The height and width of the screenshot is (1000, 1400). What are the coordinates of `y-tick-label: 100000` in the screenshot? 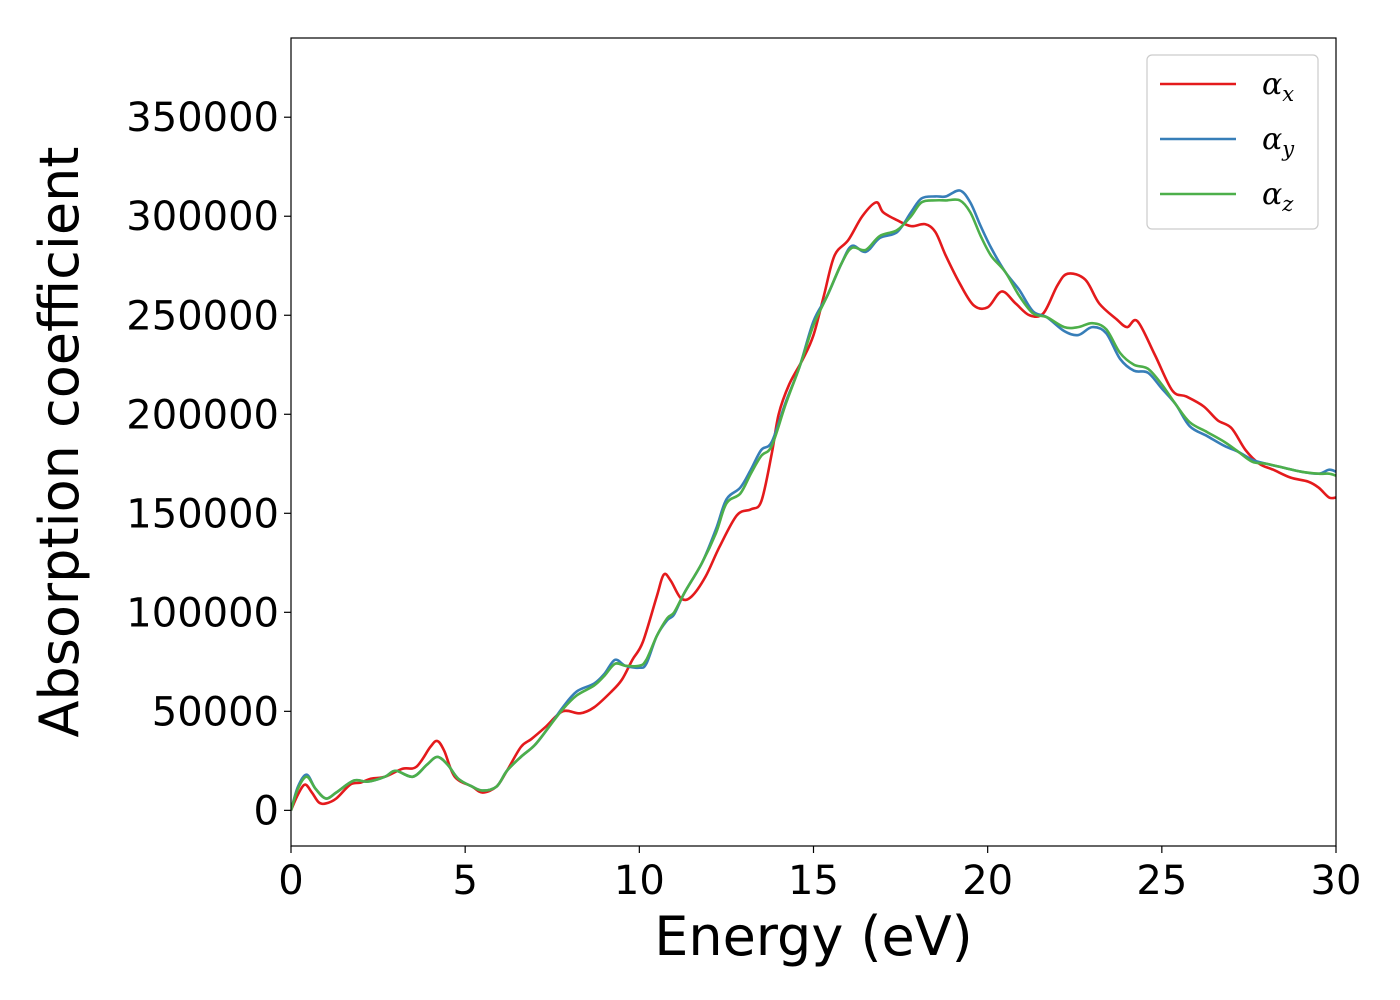 It's located at (202, 613).